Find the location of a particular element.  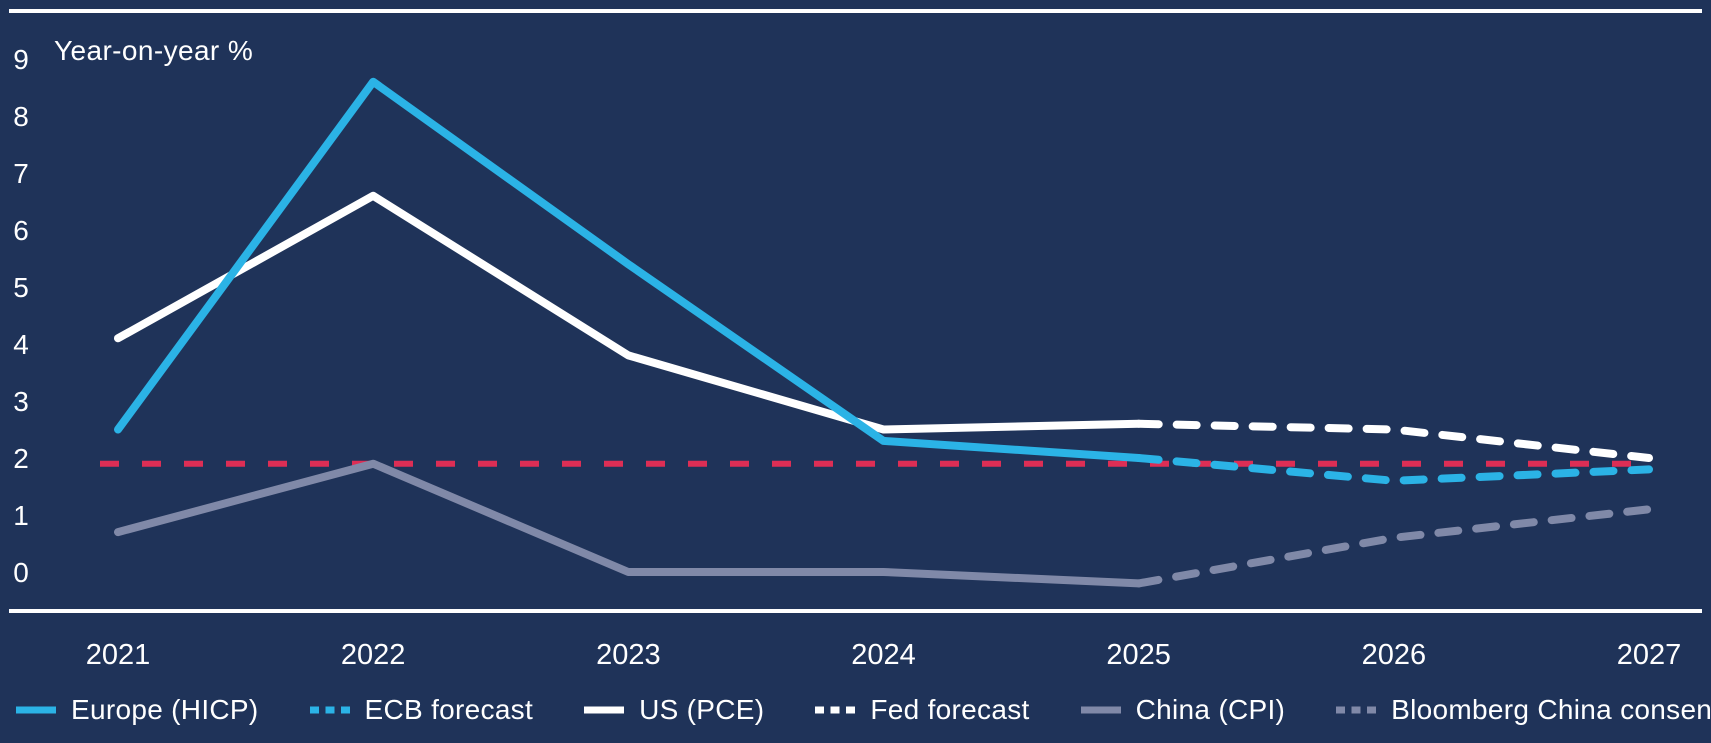

legend-label: Fed forecast is located at coordinates (950, 709).